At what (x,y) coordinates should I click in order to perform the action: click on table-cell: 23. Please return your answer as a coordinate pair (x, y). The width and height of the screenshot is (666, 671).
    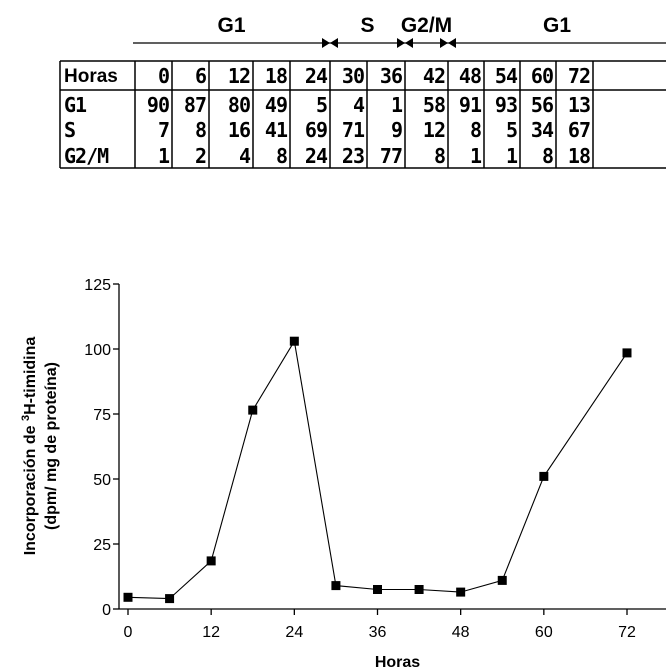
    Looking at the image, I should click on (353, 156).